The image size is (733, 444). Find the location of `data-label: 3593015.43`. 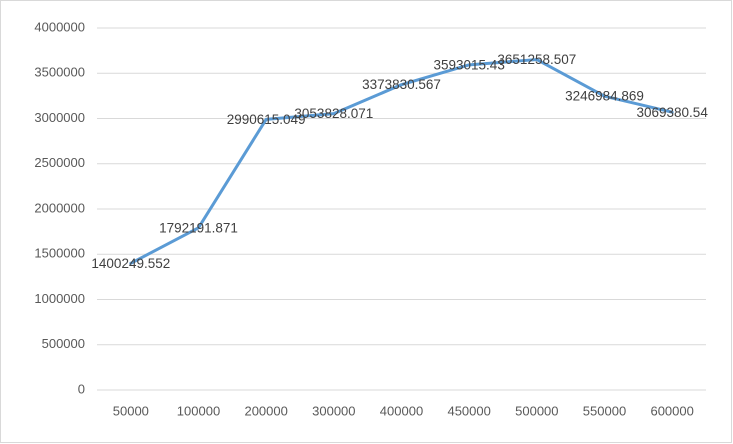

data-label: 3593015.43 is located at coordinates (469, 64).